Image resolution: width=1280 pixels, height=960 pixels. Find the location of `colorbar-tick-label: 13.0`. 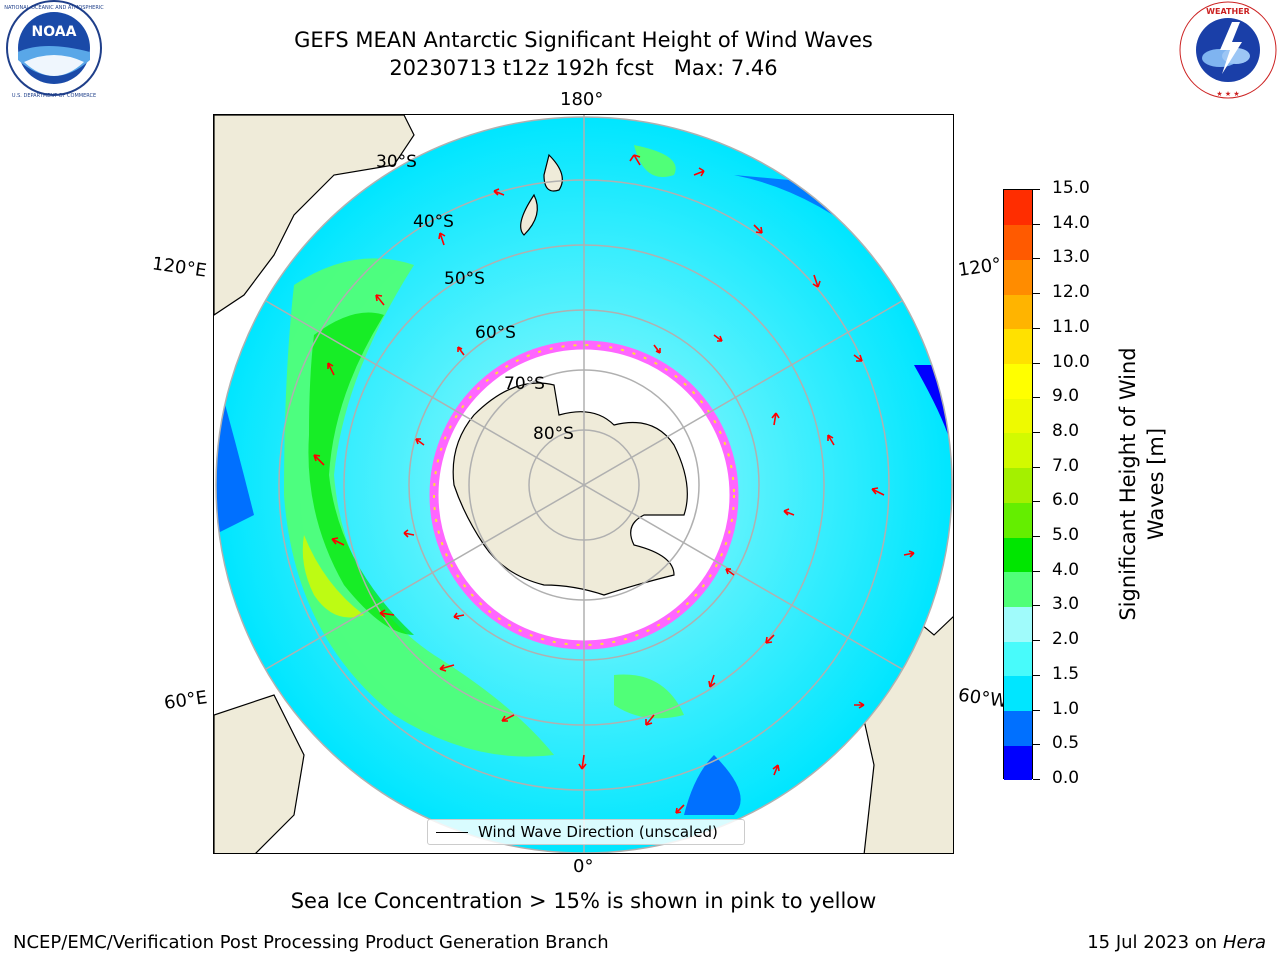

colorbar-tick-label: 13.0 is located at coordinates (1071, 257).